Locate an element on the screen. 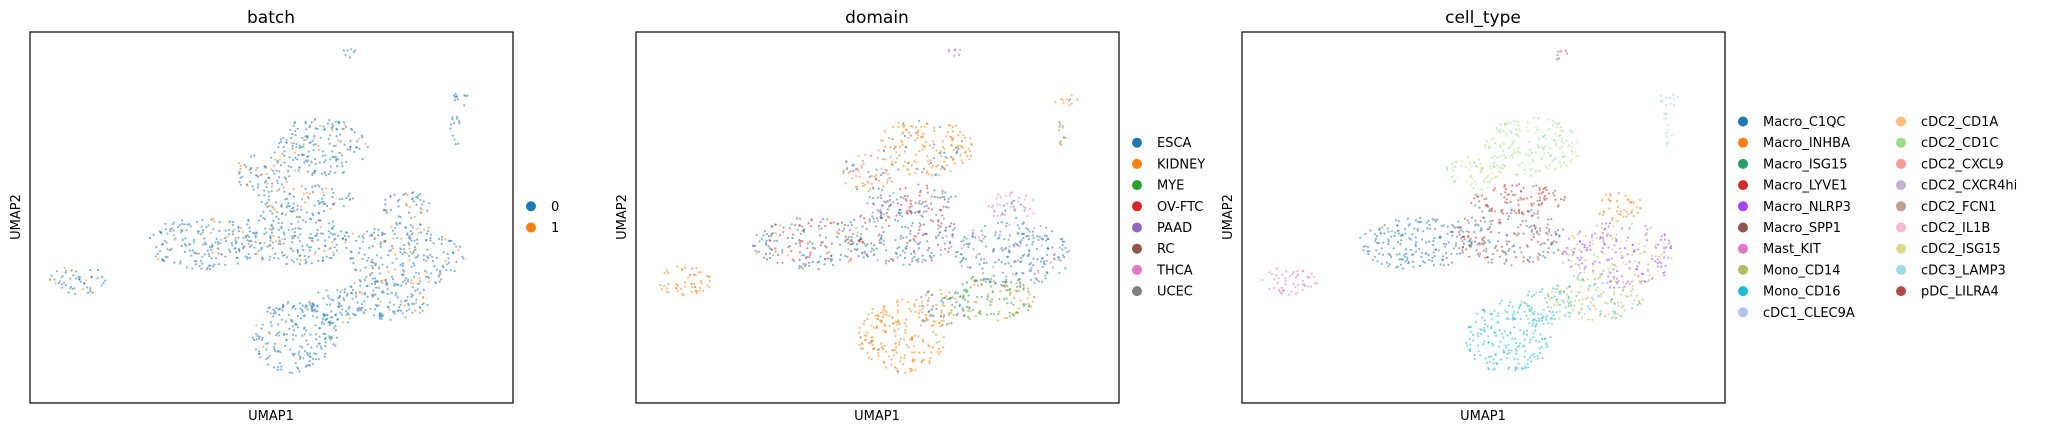 The height and width of the screenshot is (431, 2056). legend-label: Macro_C1QC is located at coordinates (1804, 122).